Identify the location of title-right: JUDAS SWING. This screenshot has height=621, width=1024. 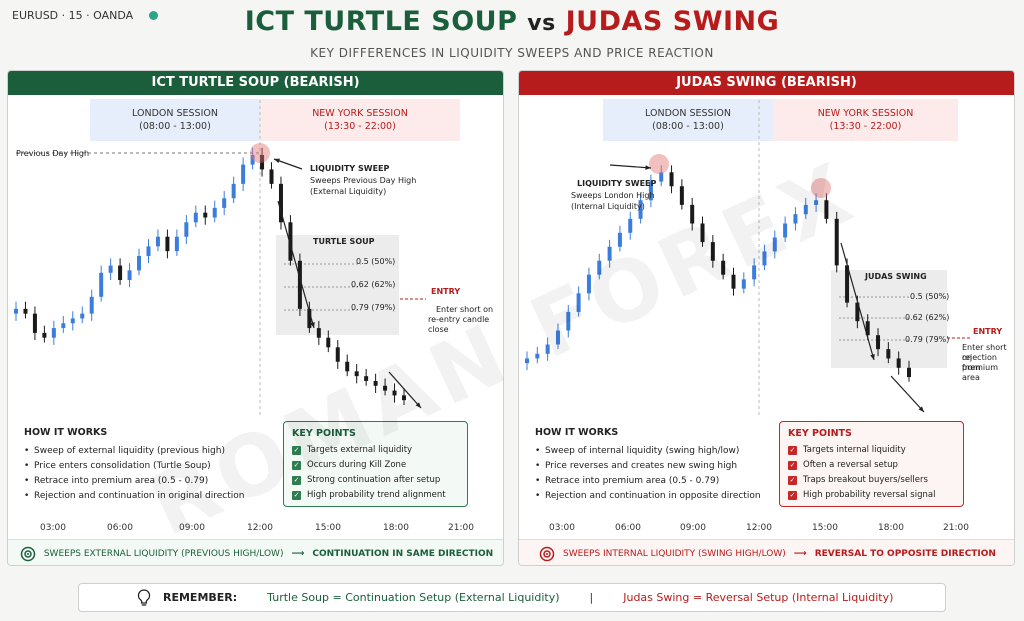
(672, 21).